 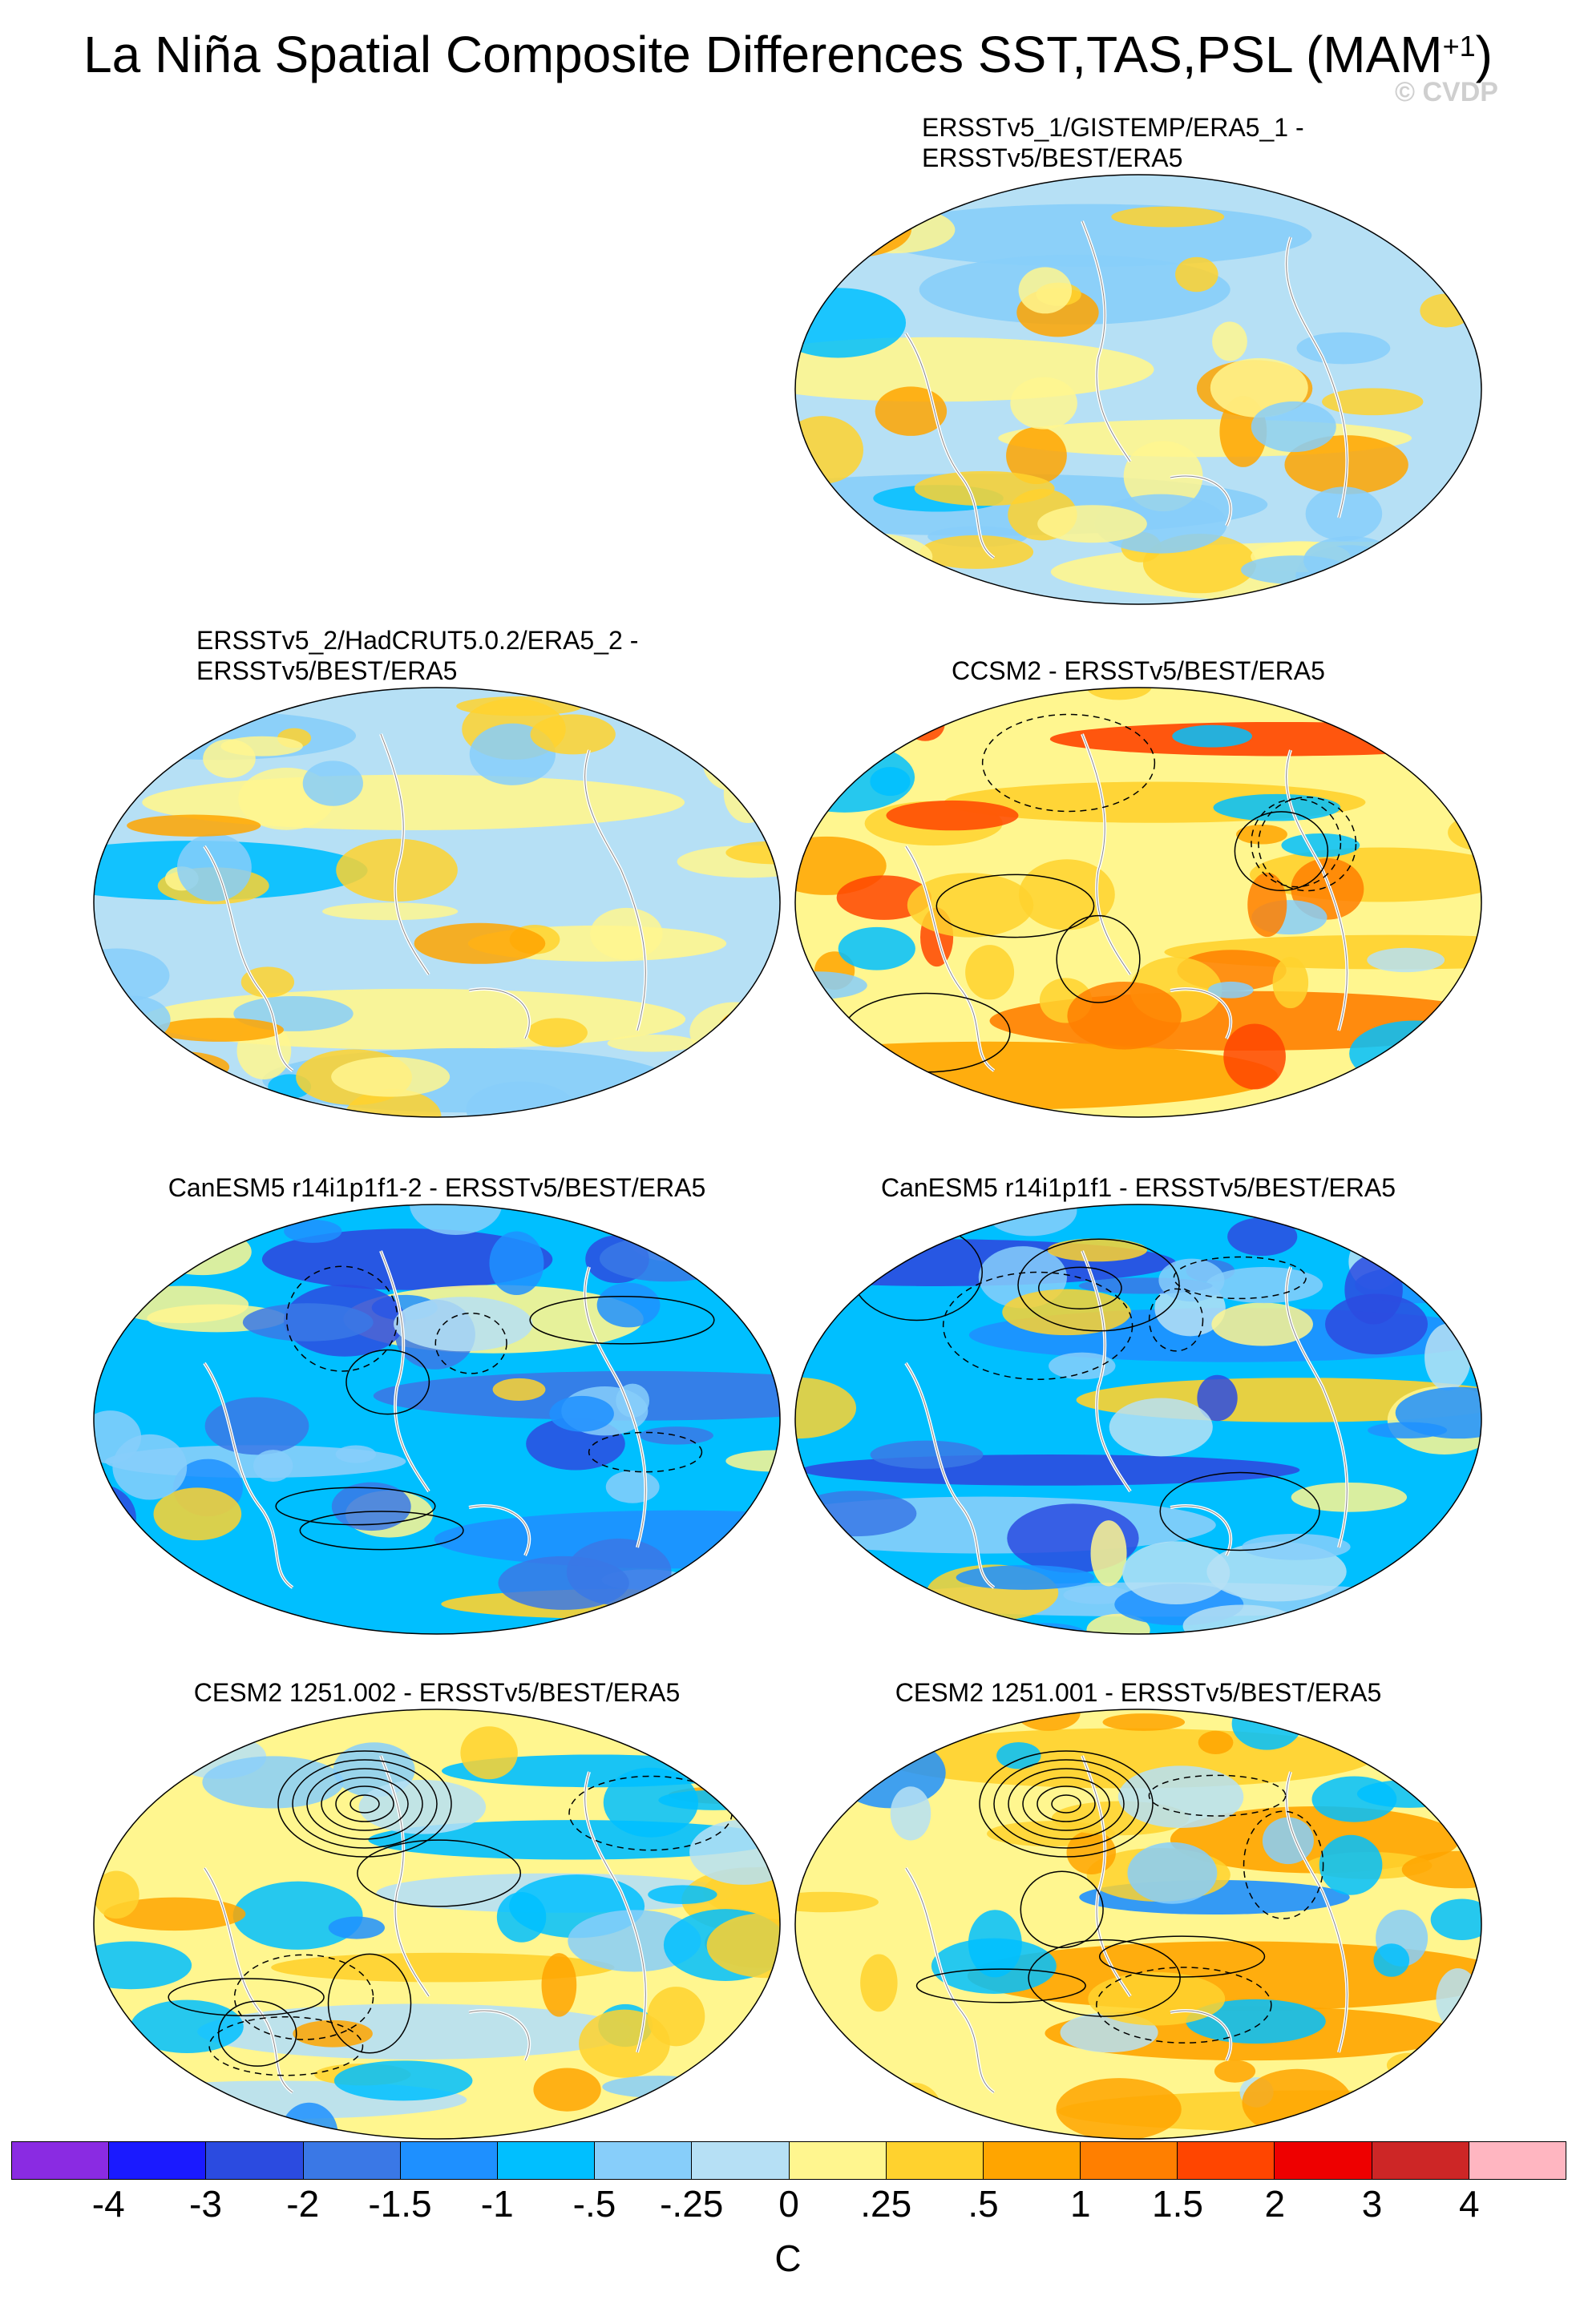 What do you see at coordinates (1484, 54) in the screenshot?
I see `title-suffix: )` at bounding box center [1484, 54].